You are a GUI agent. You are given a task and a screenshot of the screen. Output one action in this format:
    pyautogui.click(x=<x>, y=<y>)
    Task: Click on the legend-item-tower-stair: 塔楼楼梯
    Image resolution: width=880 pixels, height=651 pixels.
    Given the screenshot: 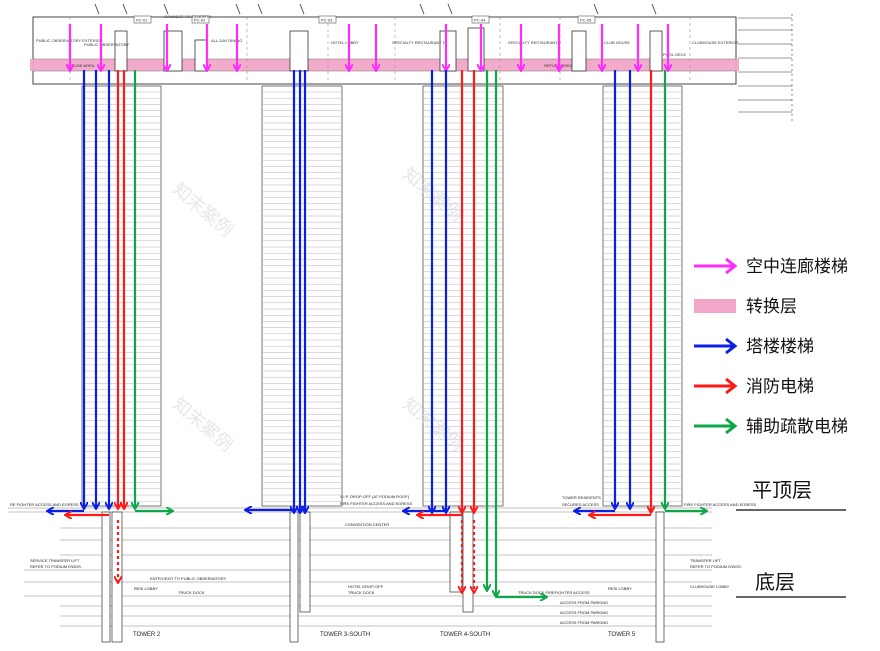 What is the action you would take?
    pyautogui.click(x=780, y=352)
    